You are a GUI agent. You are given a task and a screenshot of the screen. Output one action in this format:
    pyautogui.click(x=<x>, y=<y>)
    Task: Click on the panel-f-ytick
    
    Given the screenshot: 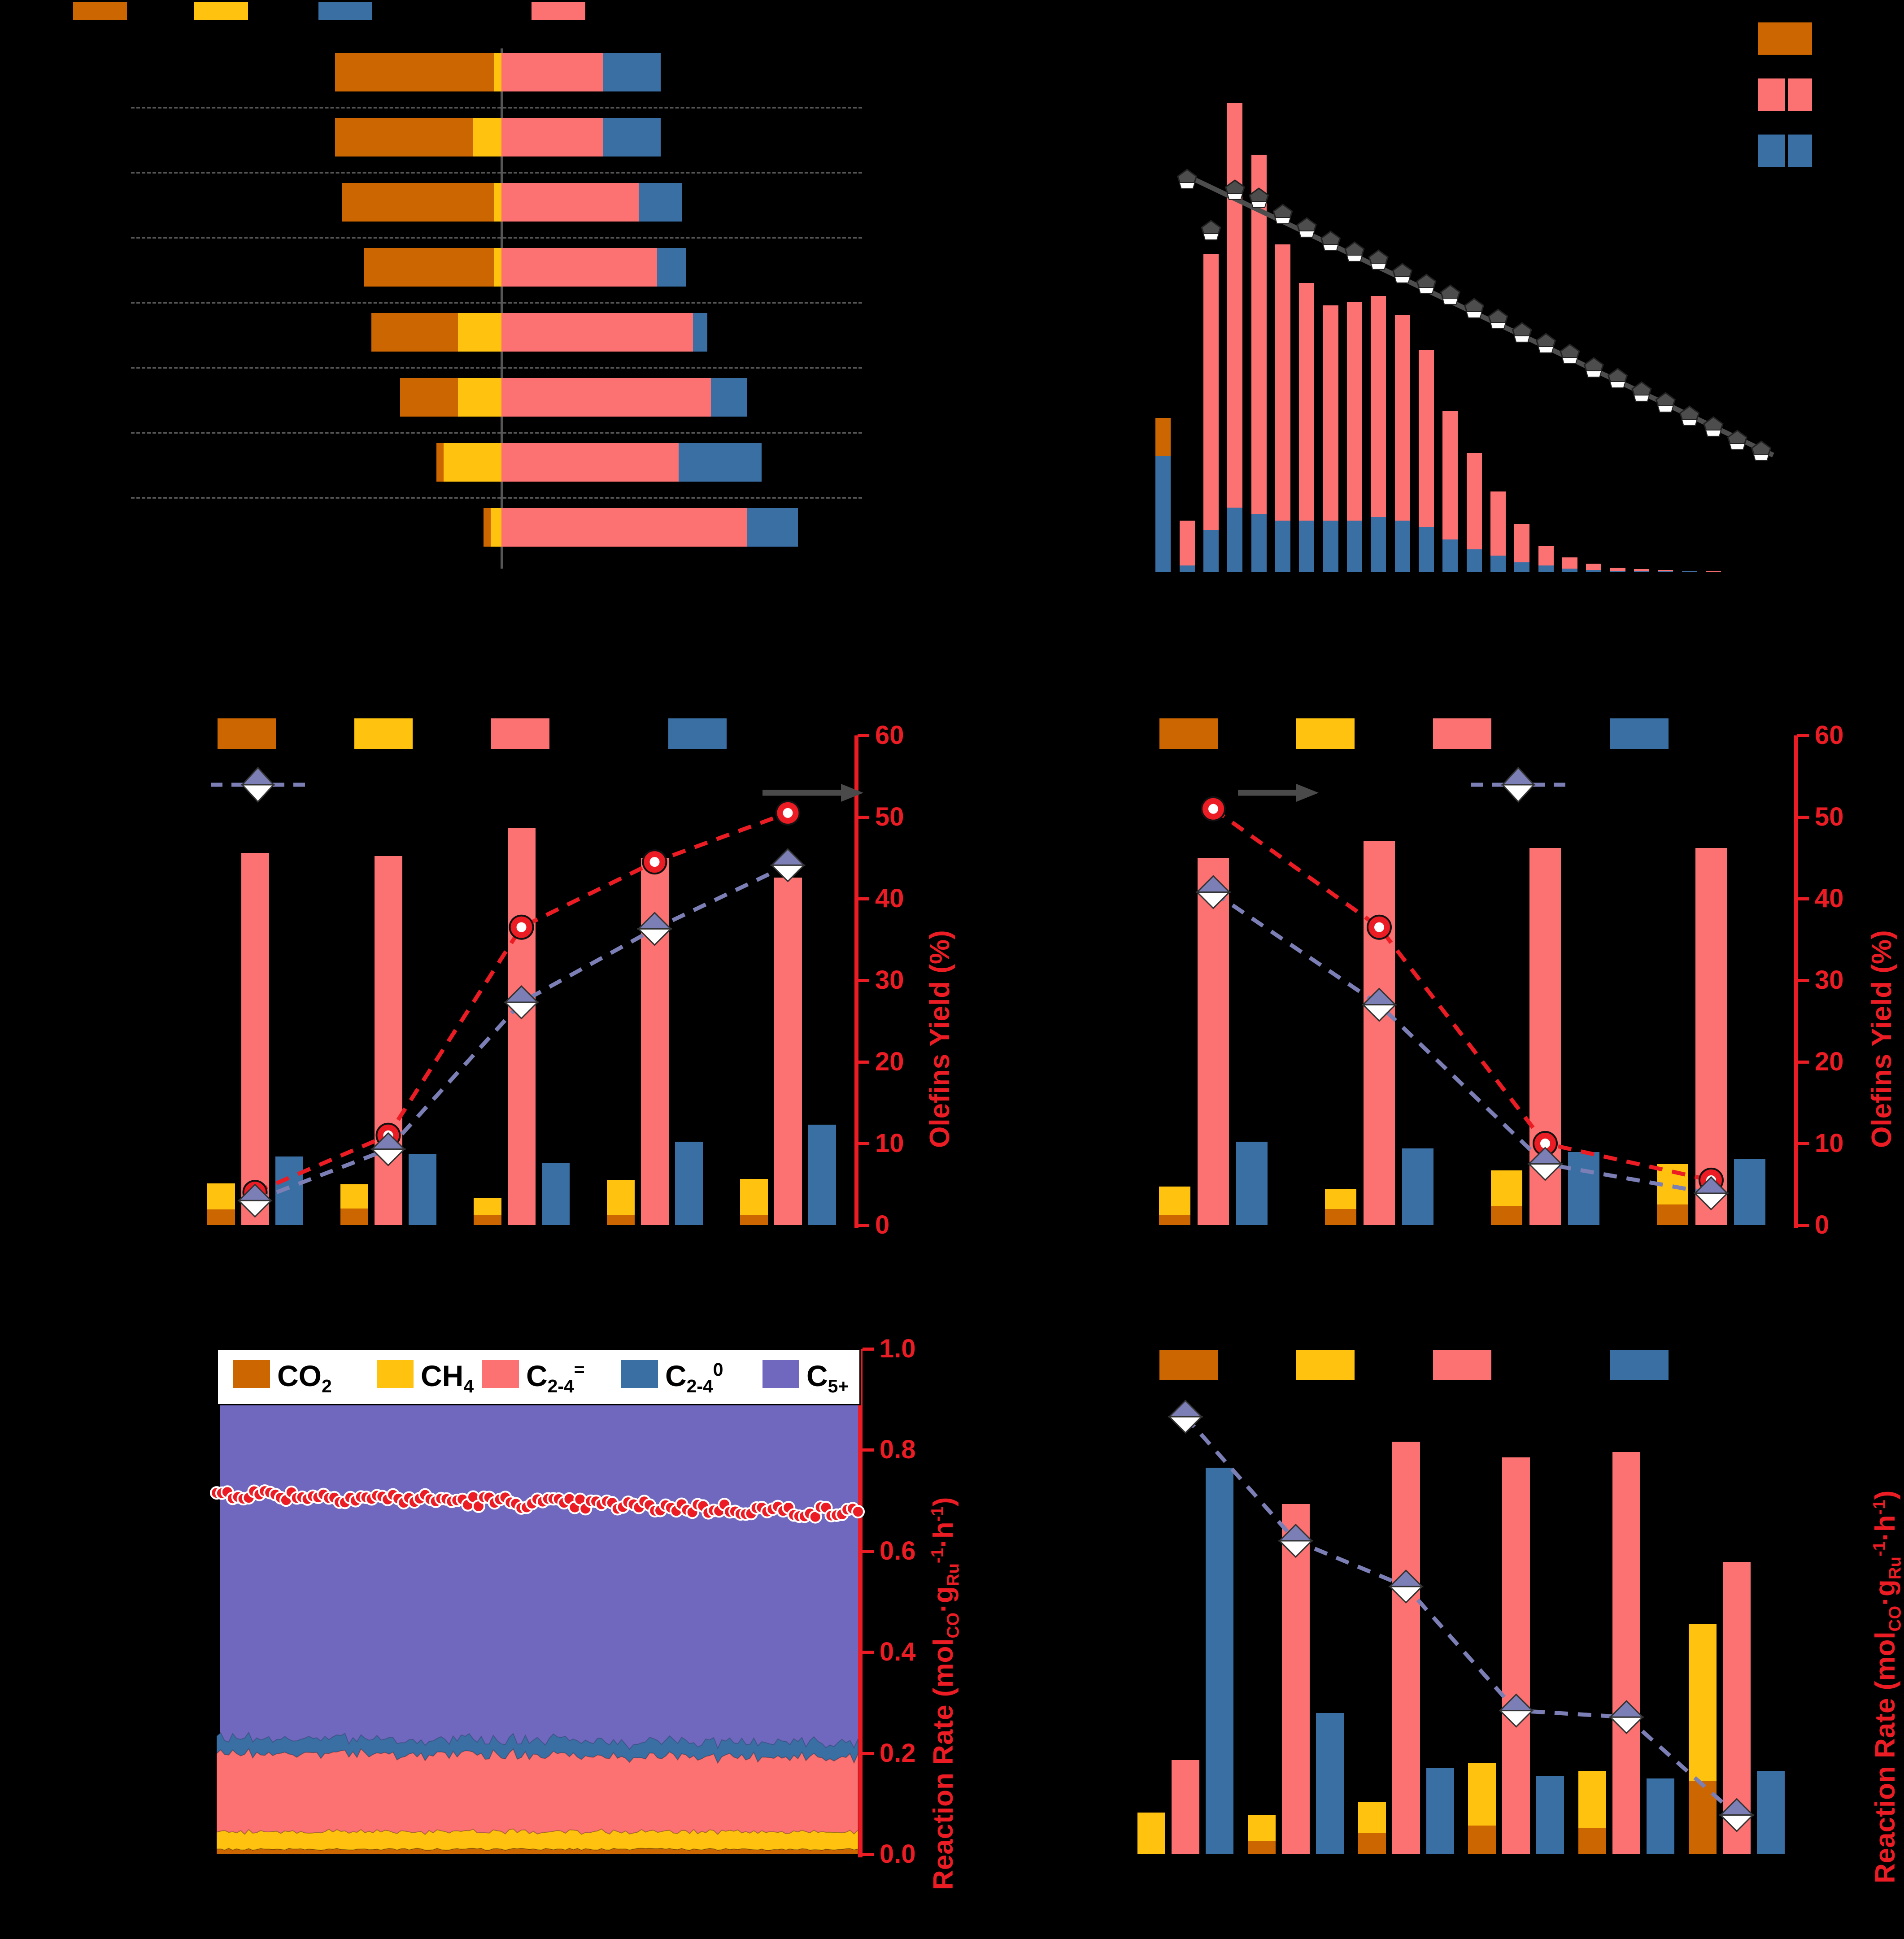 What is the action you would take?
    pyautogui.click(x=1125, y=1645)
    